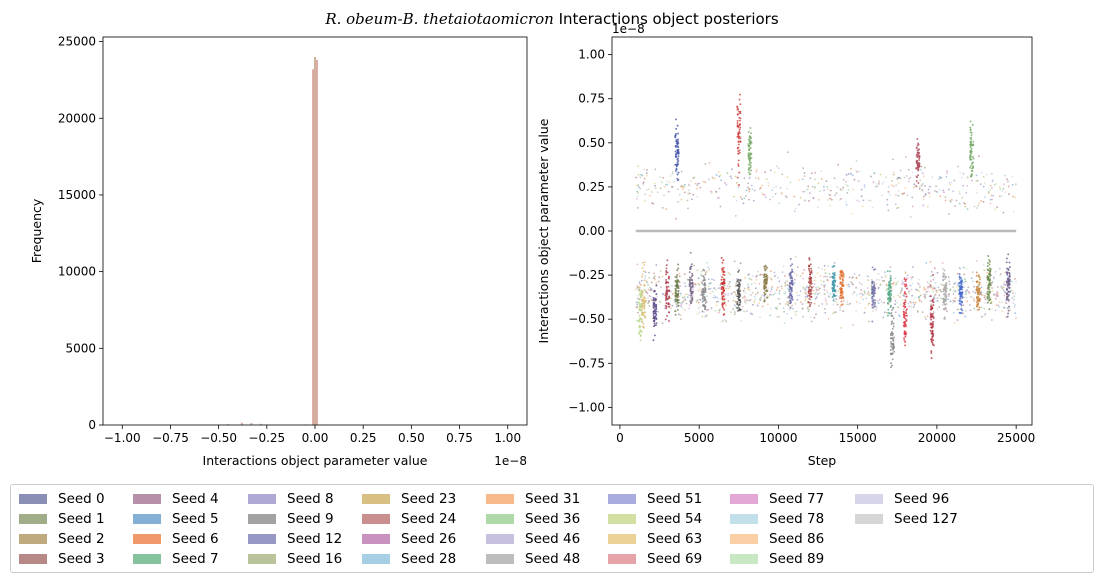 The height and width of the screenshot is (583, 1104). I want to click on legend-item: Seed 24, so click(409, 519).